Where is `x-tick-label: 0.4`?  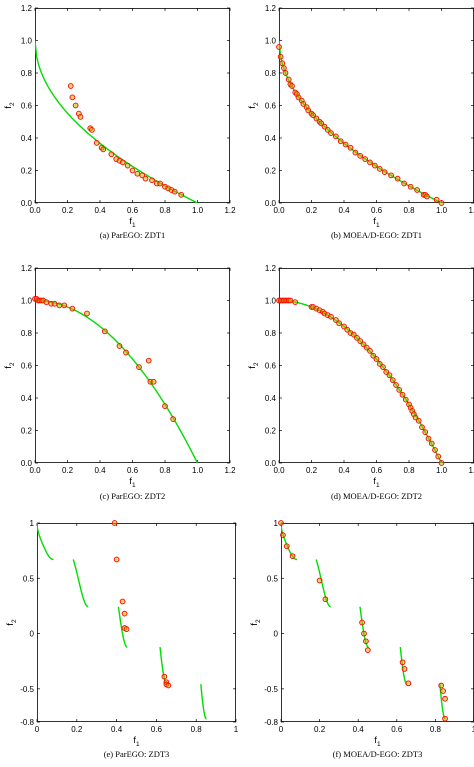
x-tick-label: 0.4 is located at coordinates (344, 210).